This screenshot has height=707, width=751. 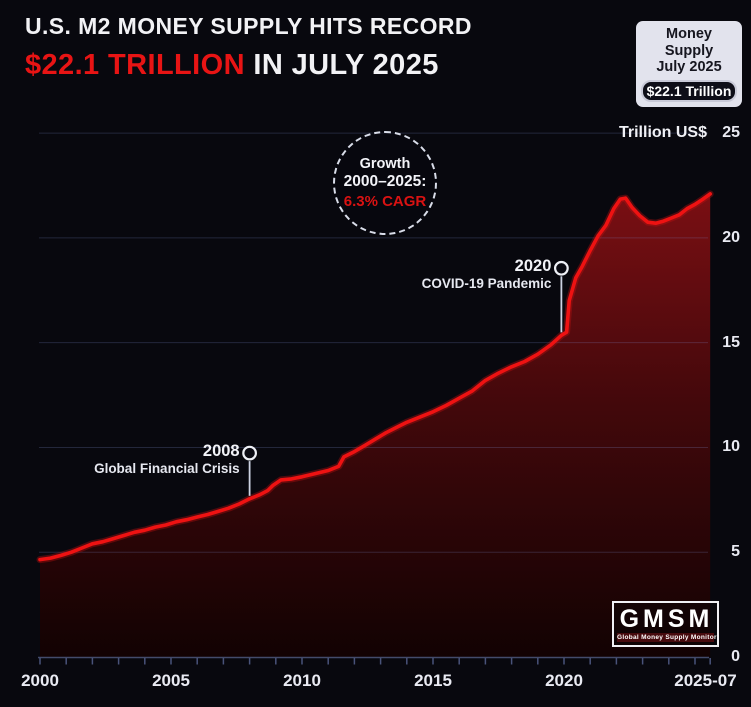 I want to click on annotation-year: 2020, so click(x=533, y=266).